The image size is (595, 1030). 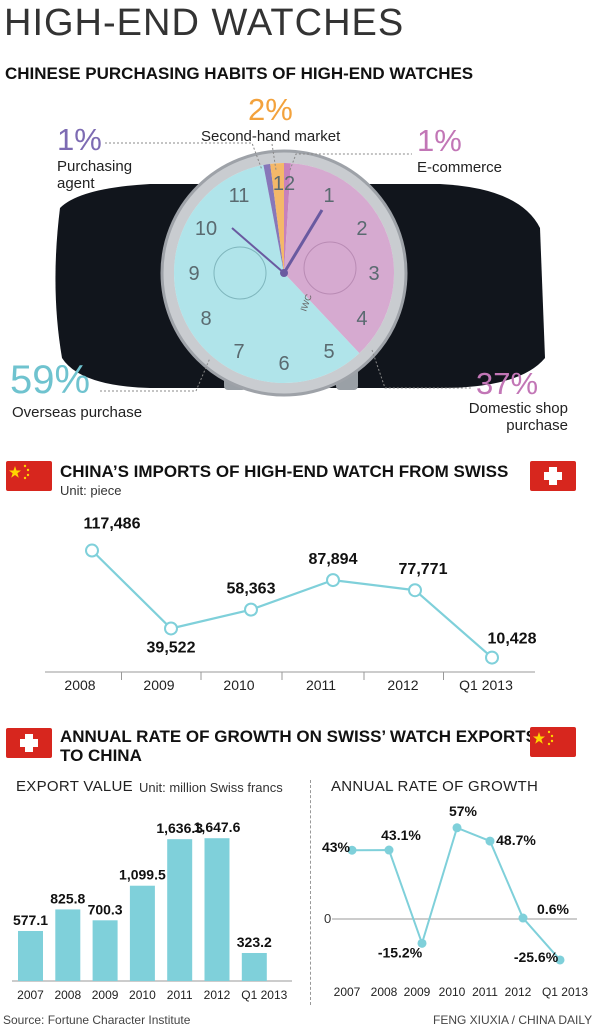 I want to click on export-x-tick: 2007, so click(x=30, y=995).